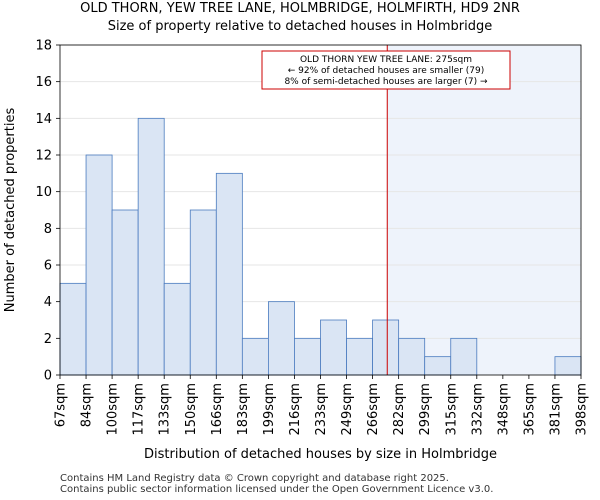  What do you see at coordinates (73, 329) in the screenshot?
I see `bar-67sqm` at bounding box center [73, 329].